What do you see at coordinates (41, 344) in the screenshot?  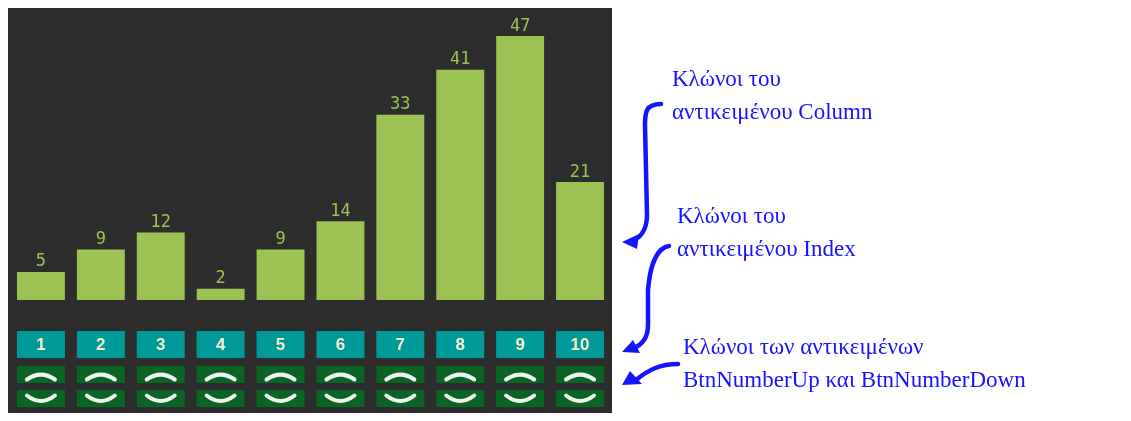 I see `x-tick-label: 1` at bounding box center [41, 344].